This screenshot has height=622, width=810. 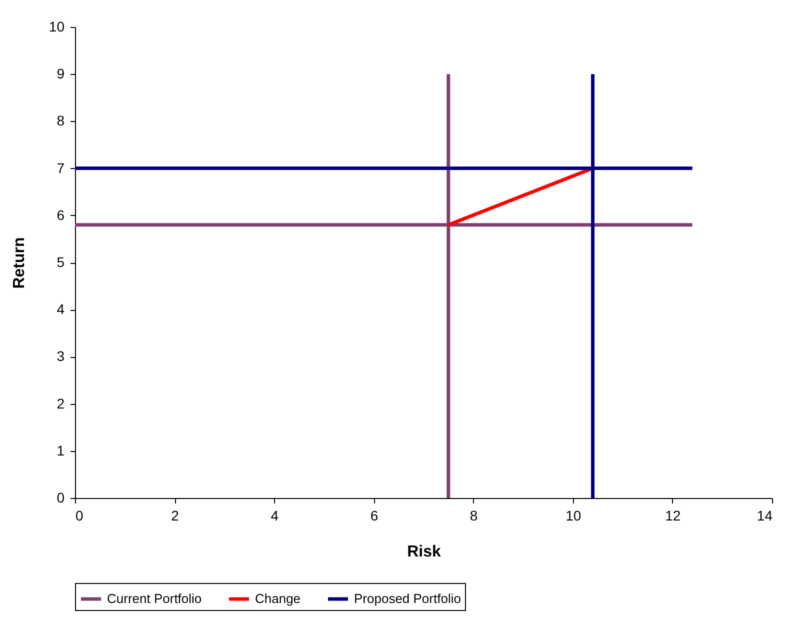 What do you see at coordinates (574, 516) in the screenshot?
I see `x-tick-label: 10` at bounding box center [574, 516].